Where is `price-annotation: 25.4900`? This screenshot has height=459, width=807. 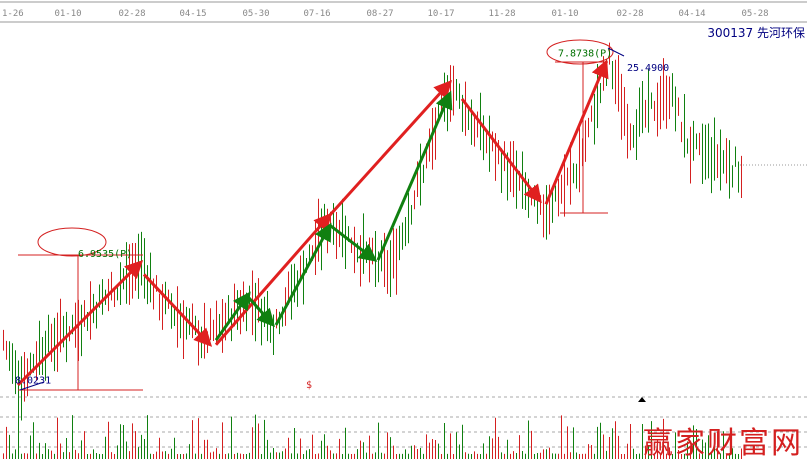 price-annotation: 25.4900 is located at coordinates (648, 68).